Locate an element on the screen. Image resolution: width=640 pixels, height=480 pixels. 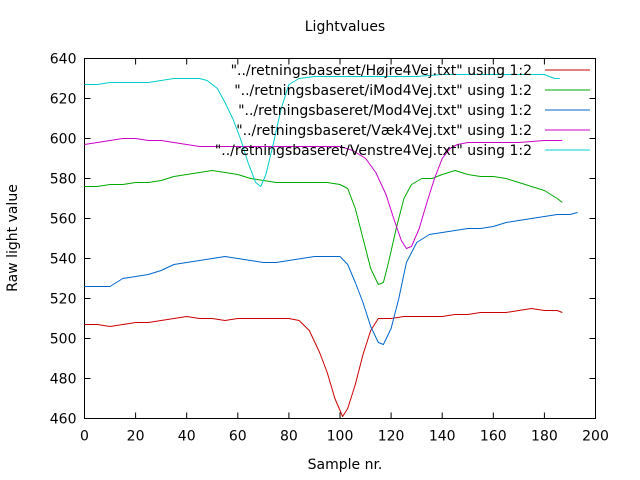
x-tick-label: 140 is located at coordinates (442, 437).